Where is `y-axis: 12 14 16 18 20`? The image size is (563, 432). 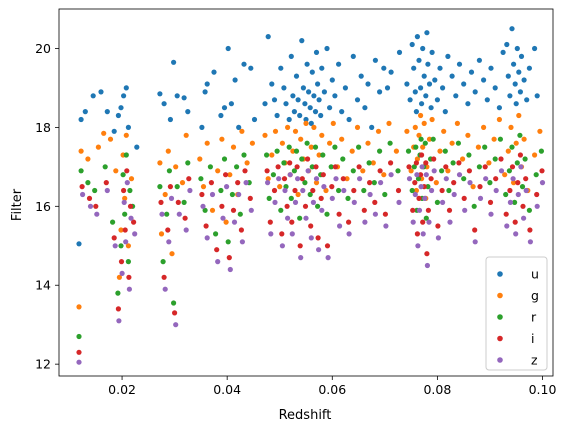
y-axis: 12 14 16 18 20 is located at coordinates (47, 206).